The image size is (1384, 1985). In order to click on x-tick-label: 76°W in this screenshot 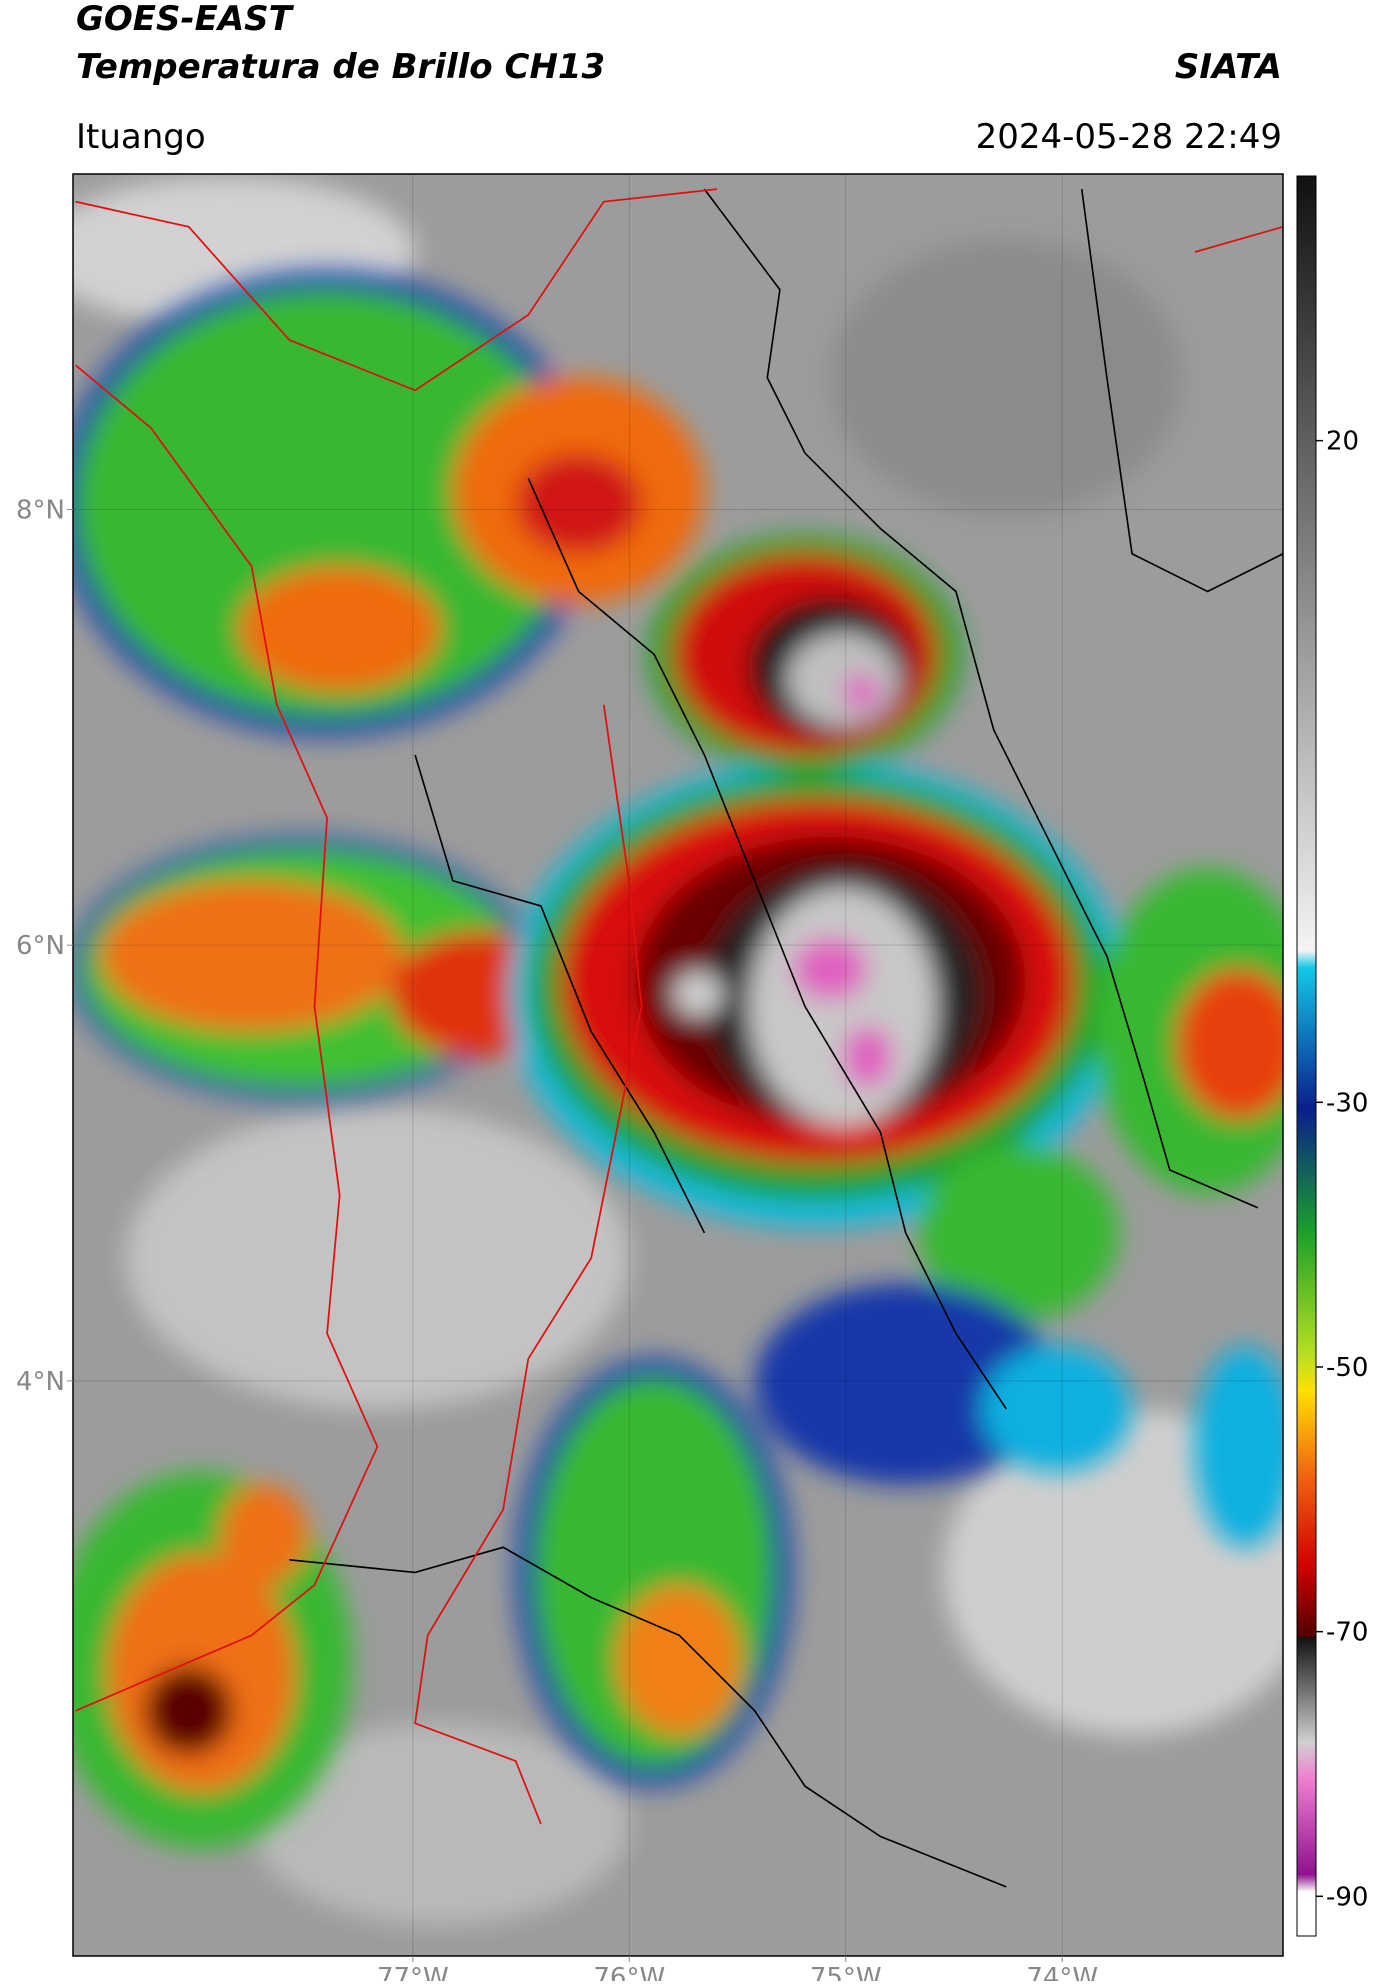, I will do `click(629, 1972)`.